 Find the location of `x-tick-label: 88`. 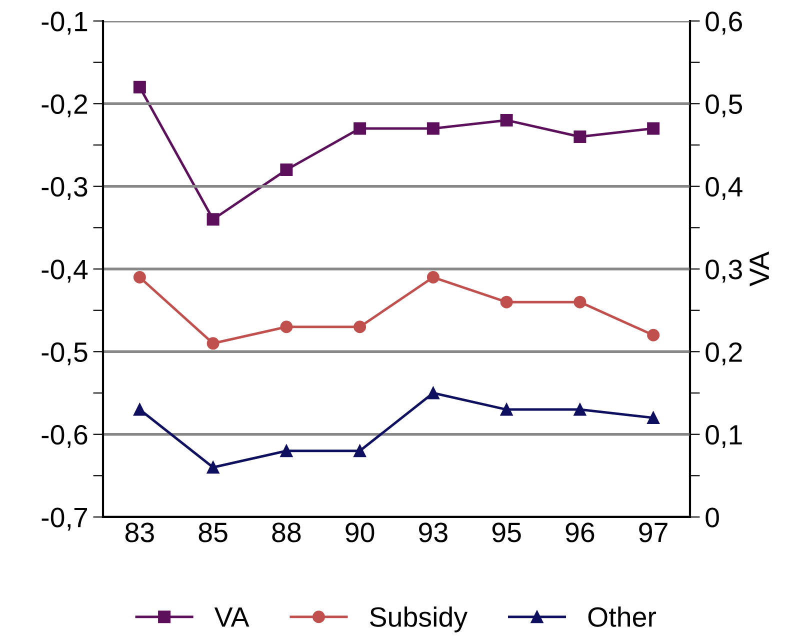

x-tick-label: 88 is located at coordinates (286, 532).